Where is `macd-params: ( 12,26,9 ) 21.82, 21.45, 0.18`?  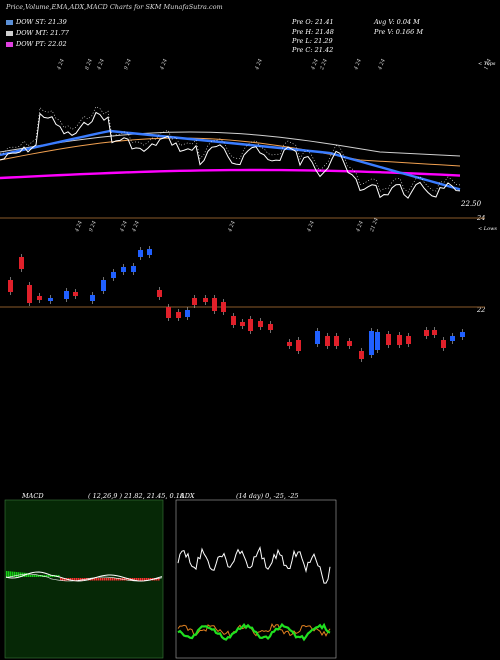 macd-params: ( 12,26,9 ) 21.82, 21.45, 0.18 is located at coordinates (136, 496).